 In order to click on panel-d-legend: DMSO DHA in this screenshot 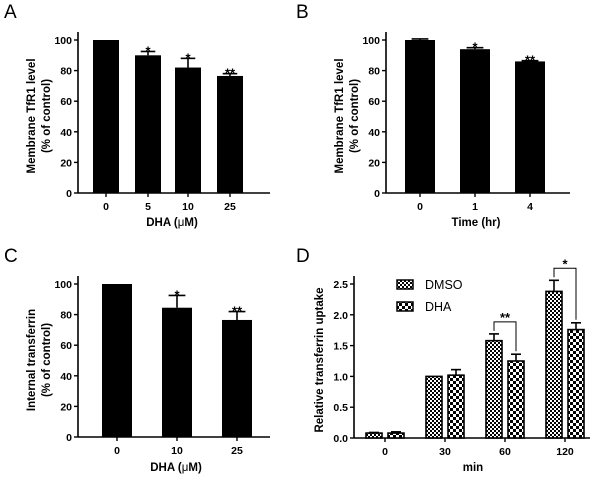, I will do `click(429, 296)`.